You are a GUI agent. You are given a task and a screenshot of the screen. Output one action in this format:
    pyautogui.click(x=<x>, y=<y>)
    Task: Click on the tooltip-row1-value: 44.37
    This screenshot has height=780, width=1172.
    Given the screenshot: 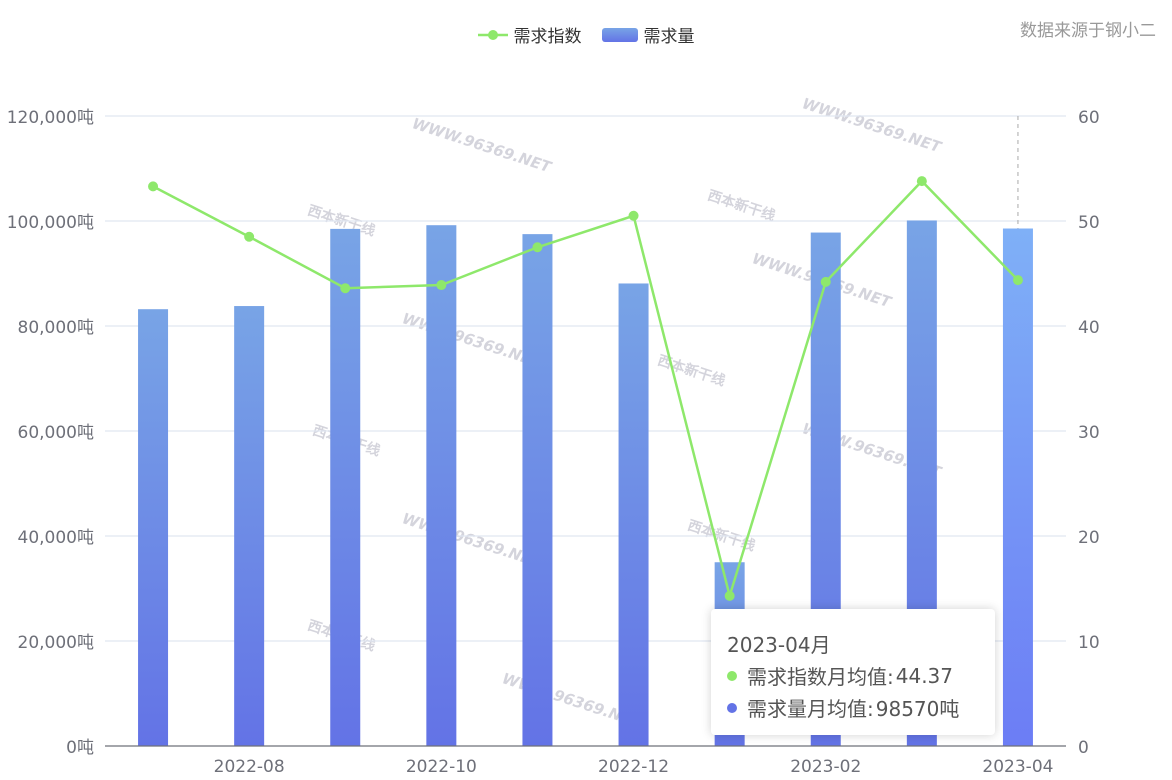 What is the action you would take?
    pyautogui.click(x=924, y=675)
    